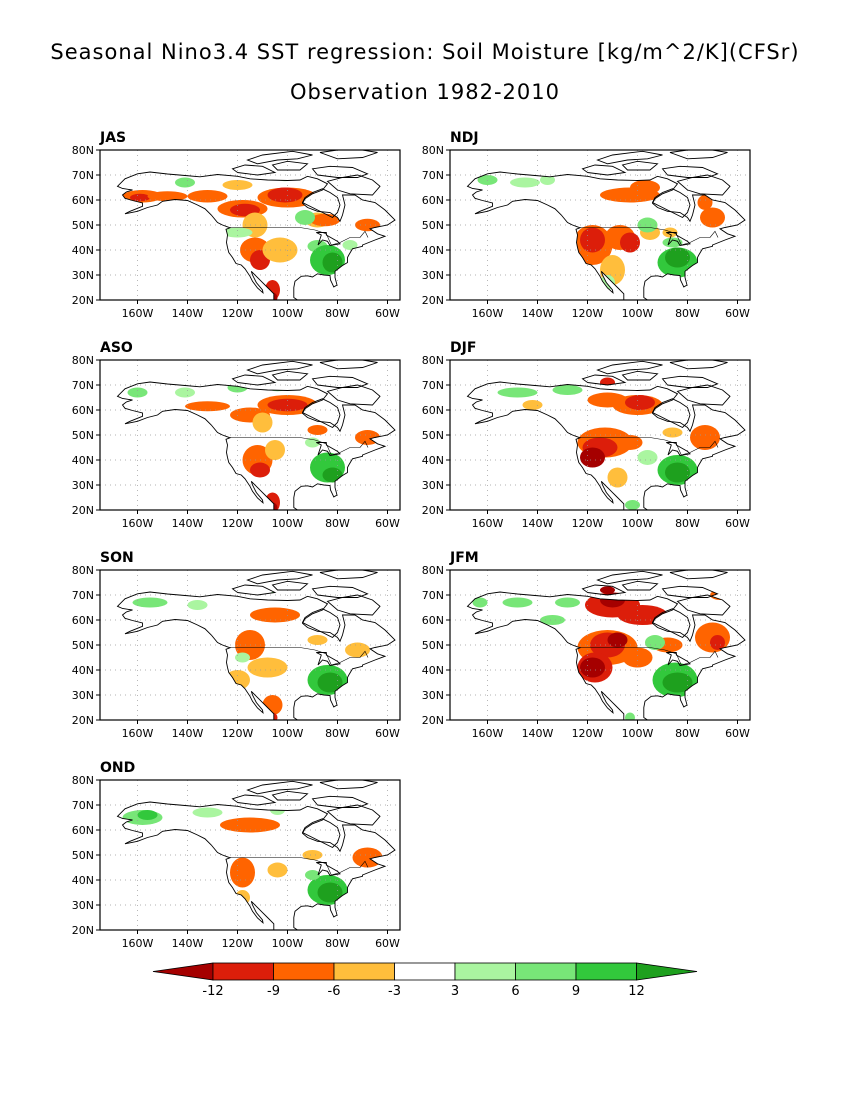 The height and width of the screenshot is (1100, 850). What do you see at coordinates (464, 138) in the screenshot?
I see `panel-label: NDJ` at bounding box center [464, 138].